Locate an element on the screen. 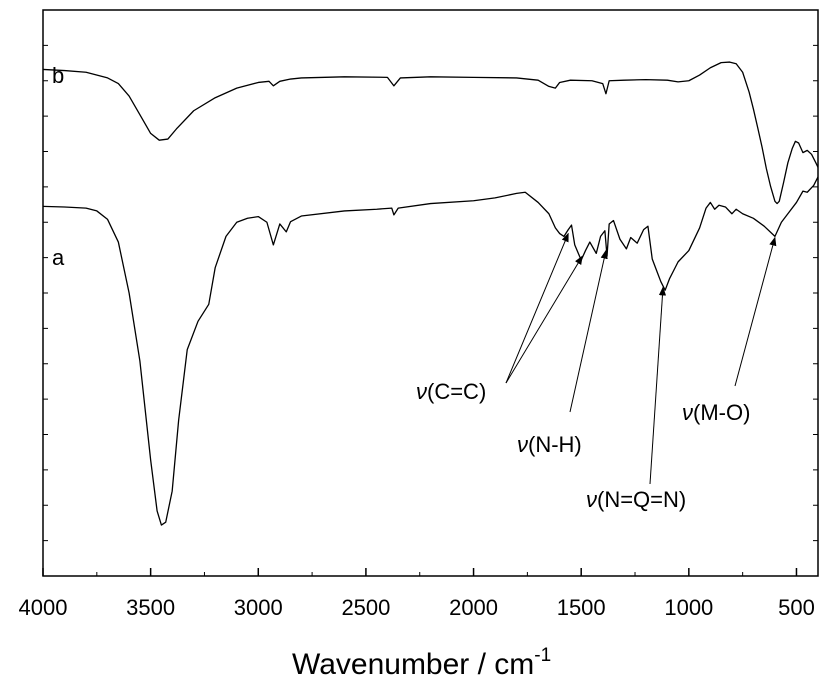 This screenshot has width=827, height=694. x-tick-label-4000: 4000 is located at coordinates (43, 607).